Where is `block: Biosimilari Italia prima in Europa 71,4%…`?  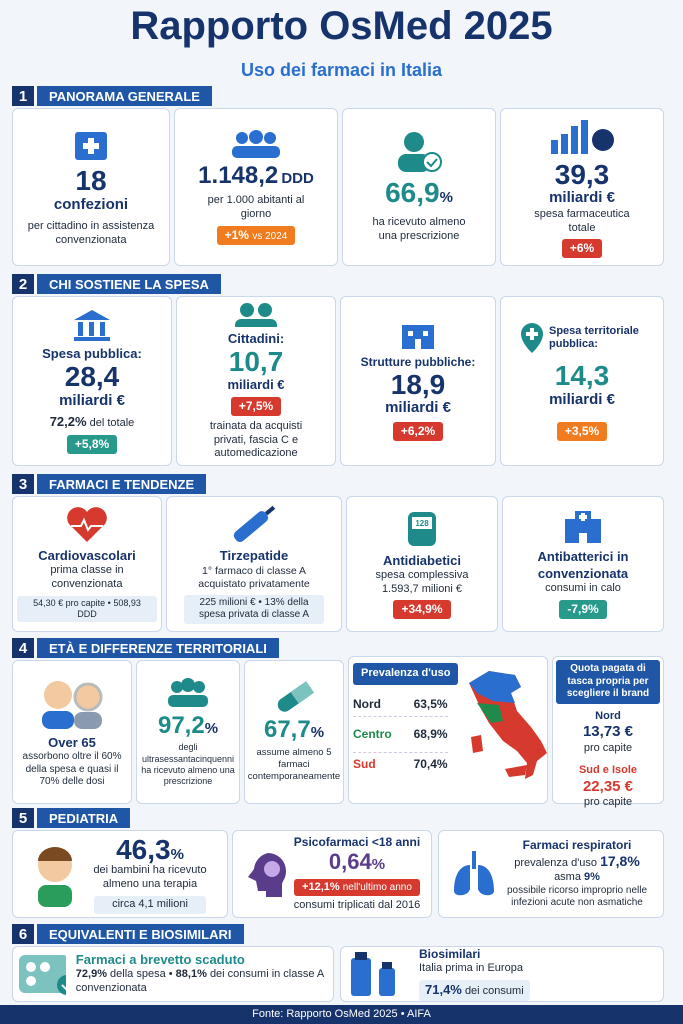
block: Biosimilari Italia prima in Europa 71,4%… is located at coordinates (474, 974).